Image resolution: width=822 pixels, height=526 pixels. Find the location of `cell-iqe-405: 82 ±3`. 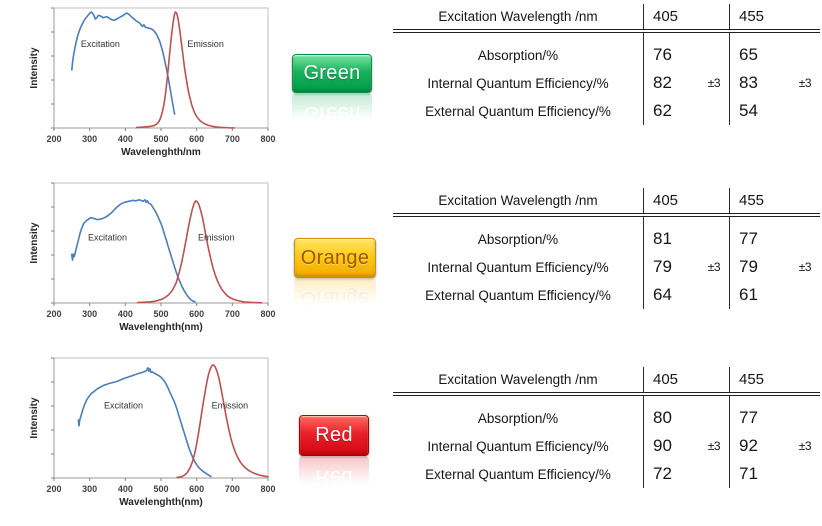

cell-iqe-405: 82 ±3 is located at coordinates (686, 83).